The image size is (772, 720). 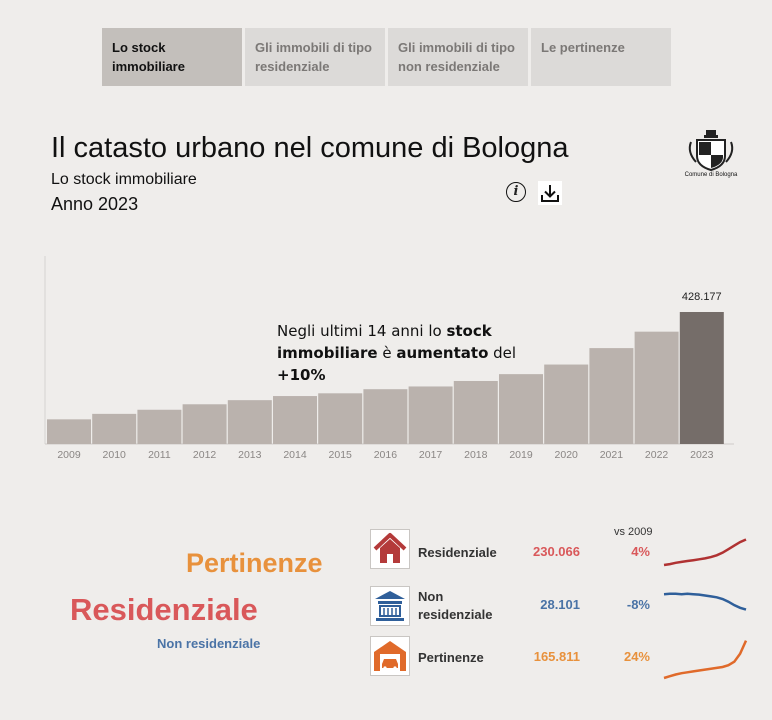 I want to click on x-tick-label: 2011, so click(x=159, y=455).